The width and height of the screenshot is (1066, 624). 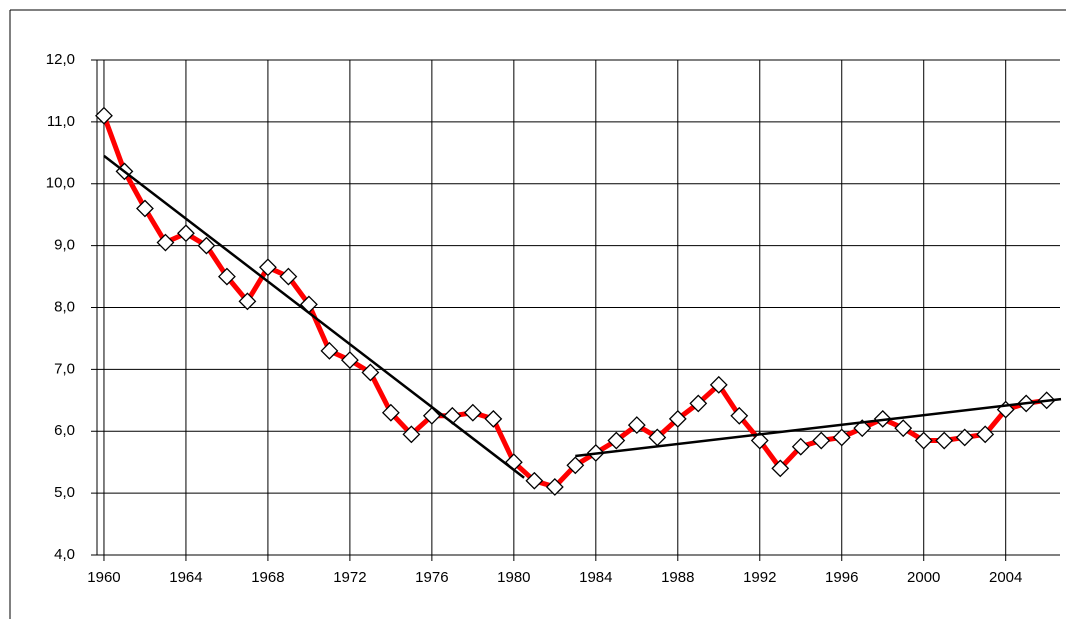 What do you see at coordinates (818, 427) in the screenshot?
I see `trend-line` at bounding box center [818, 427].